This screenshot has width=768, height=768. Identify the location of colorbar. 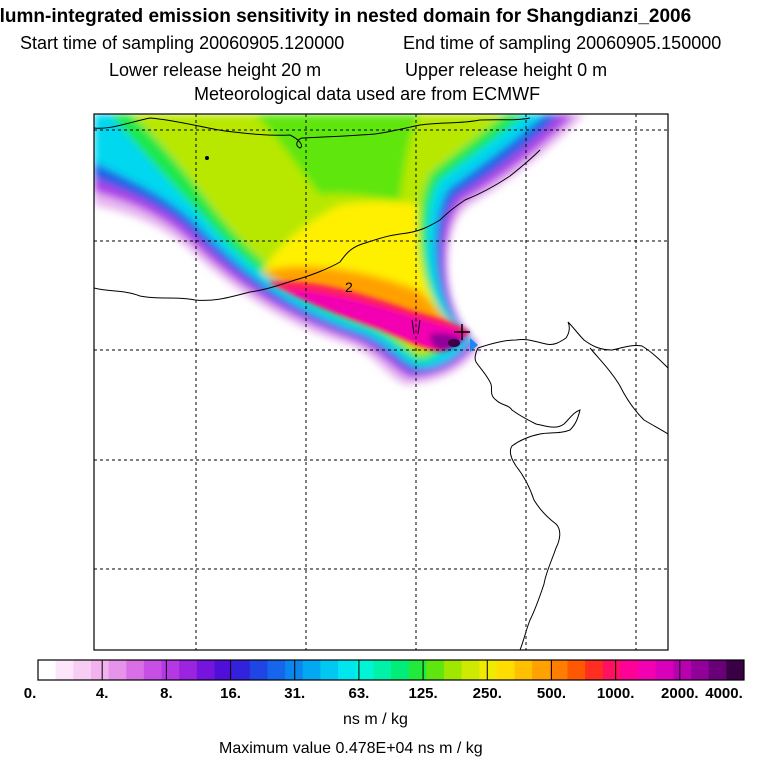
(391, 670).